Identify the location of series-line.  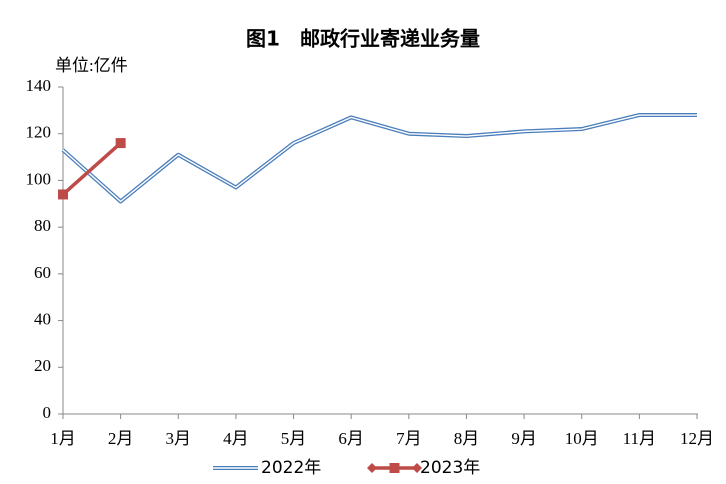
(91, 168).